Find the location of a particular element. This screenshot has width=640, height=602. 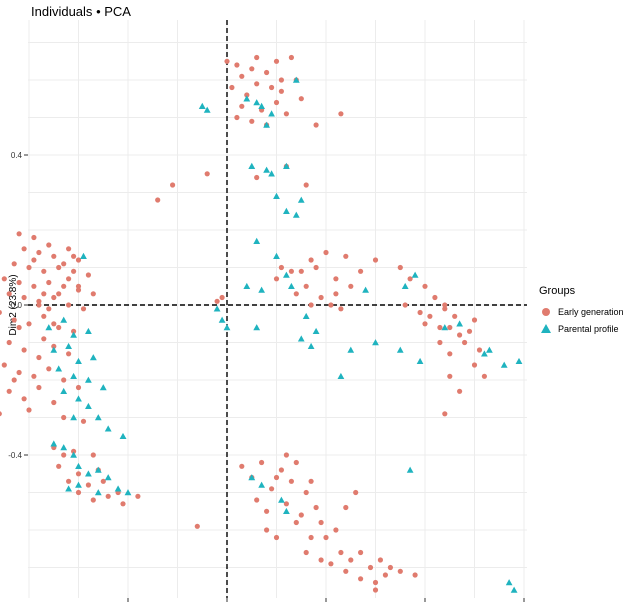

legend-item-early-generation: Early generation is located at coordinates (581, 311).